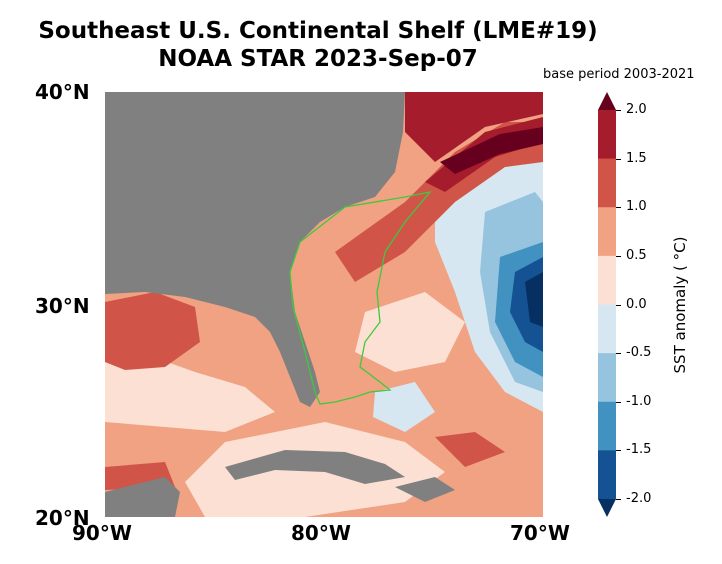 Image resolution: width=722 pixels, height=564 pixels. What do you see at coordinates (636, 255) in the screenshot?
I see `colorbar-tick-label: 0.5` at bounding box center [636, 255].